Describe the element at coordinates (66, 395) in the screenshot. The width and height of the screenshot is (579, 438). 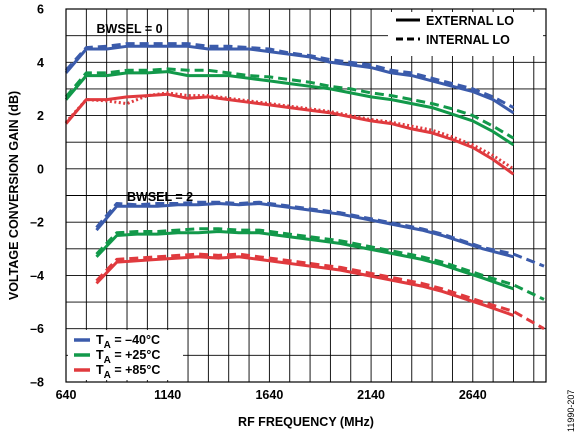
I see `x-tick-label: 640` at that location.